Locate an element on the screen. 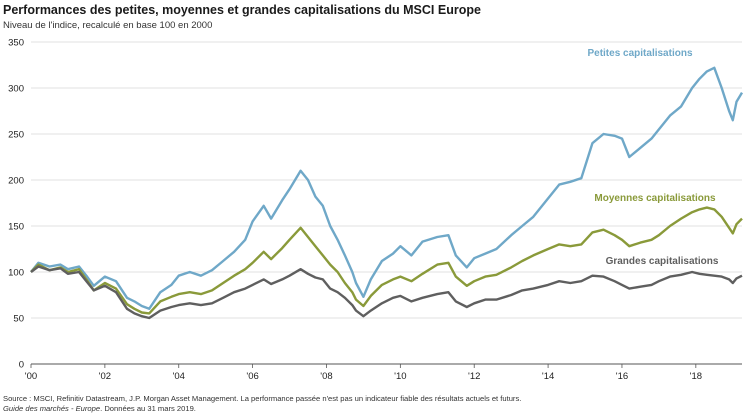 This screenshot has width=753, height=416. series-label: Moyennes capitalisations is located at coordinates (655, 198).